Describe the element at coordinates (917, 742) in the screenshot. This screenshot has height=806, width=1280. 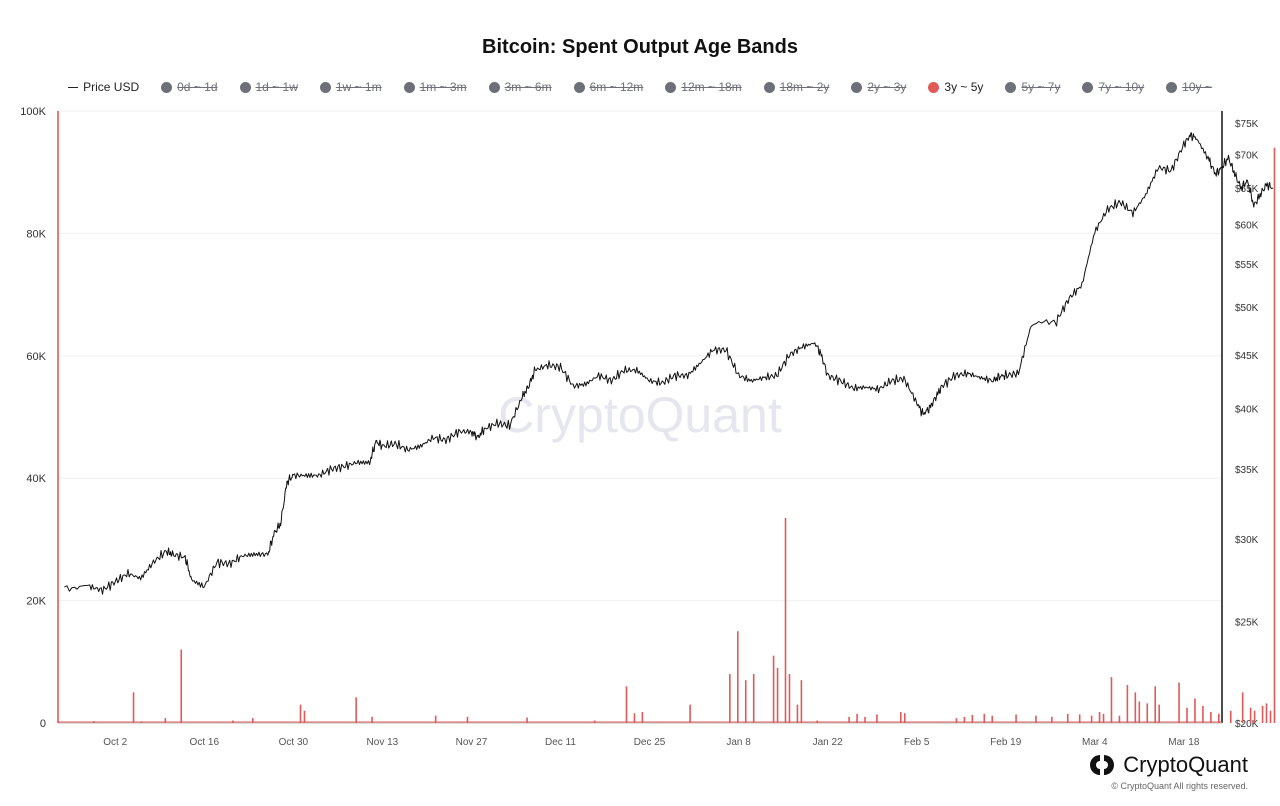
I see `x-tick-label: Feb 5` at that location.